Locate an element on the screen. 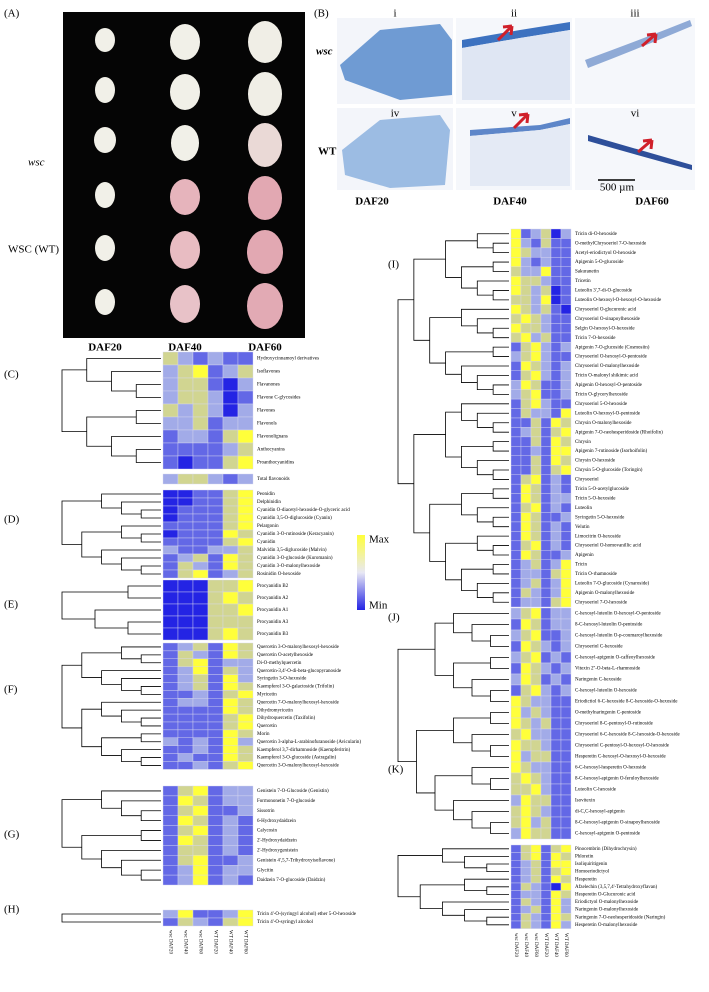  row-label: WSC (WT) is located at coordinates (33, 250).